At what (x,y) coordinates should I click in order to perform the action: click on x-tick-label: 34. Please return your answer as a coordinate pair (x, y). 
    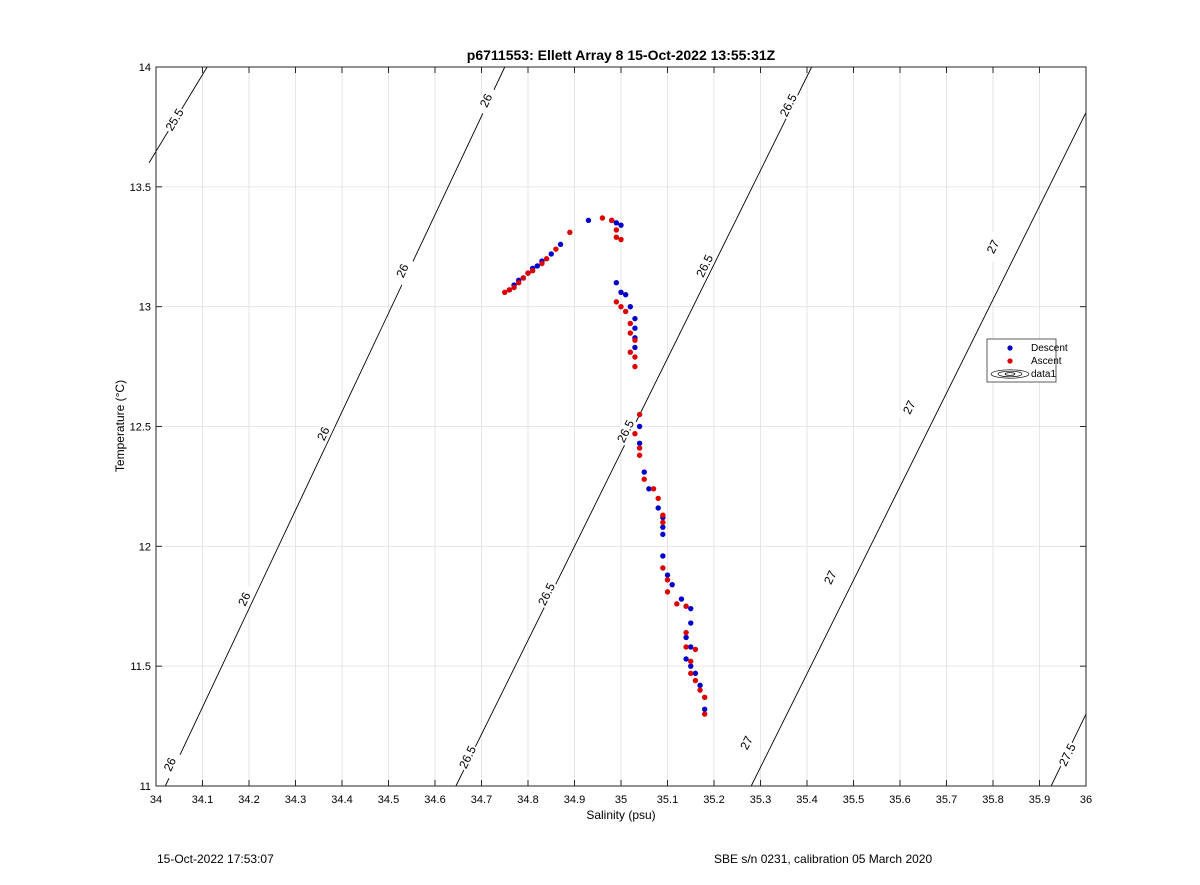
    Looking at the image, I should click on (156, 800).